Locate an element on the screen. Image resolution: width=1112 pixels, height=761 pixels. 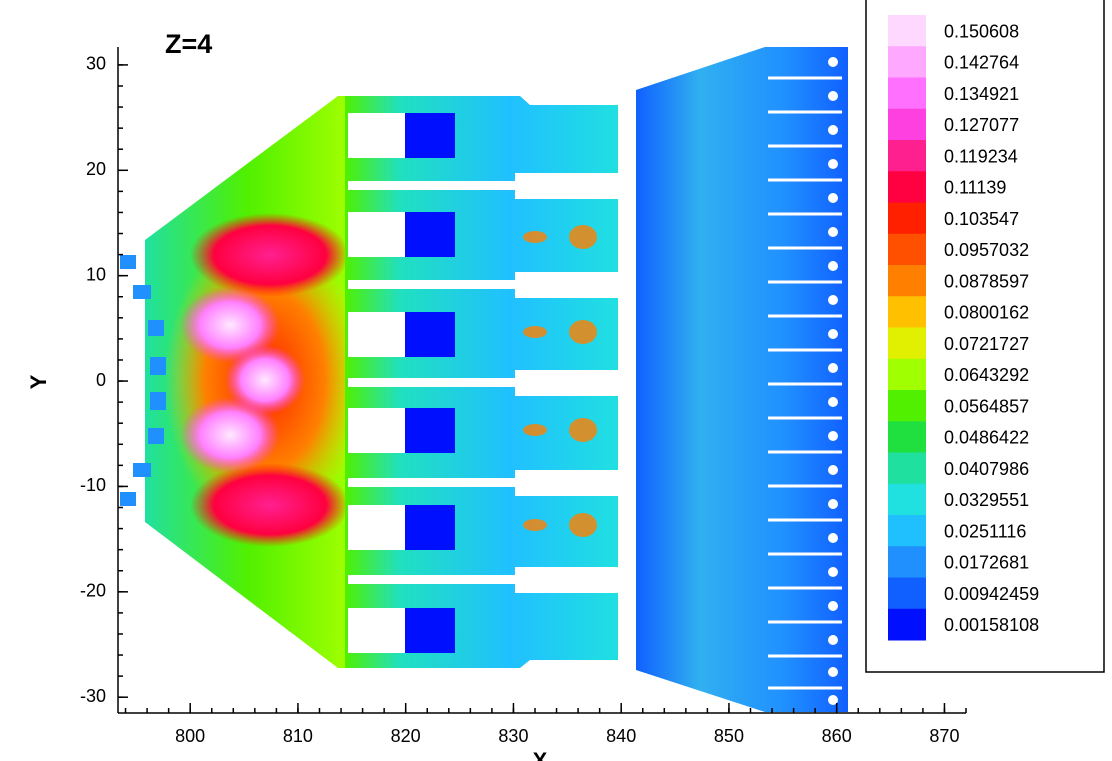
legend-label: 0.134921 is located at coordinates (981, 94).